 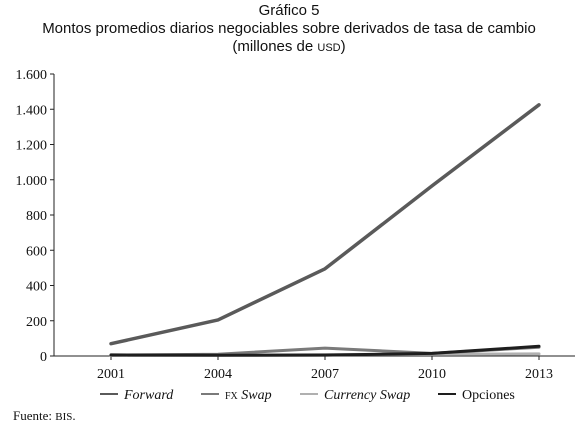 I want to click on x-tick-label: 2004, so click(x=218, y=374).